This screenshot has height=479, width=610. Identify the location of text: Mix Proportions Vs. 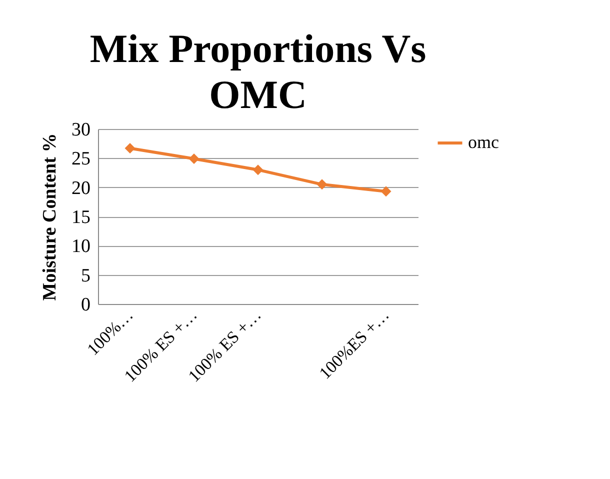
(258, 48).